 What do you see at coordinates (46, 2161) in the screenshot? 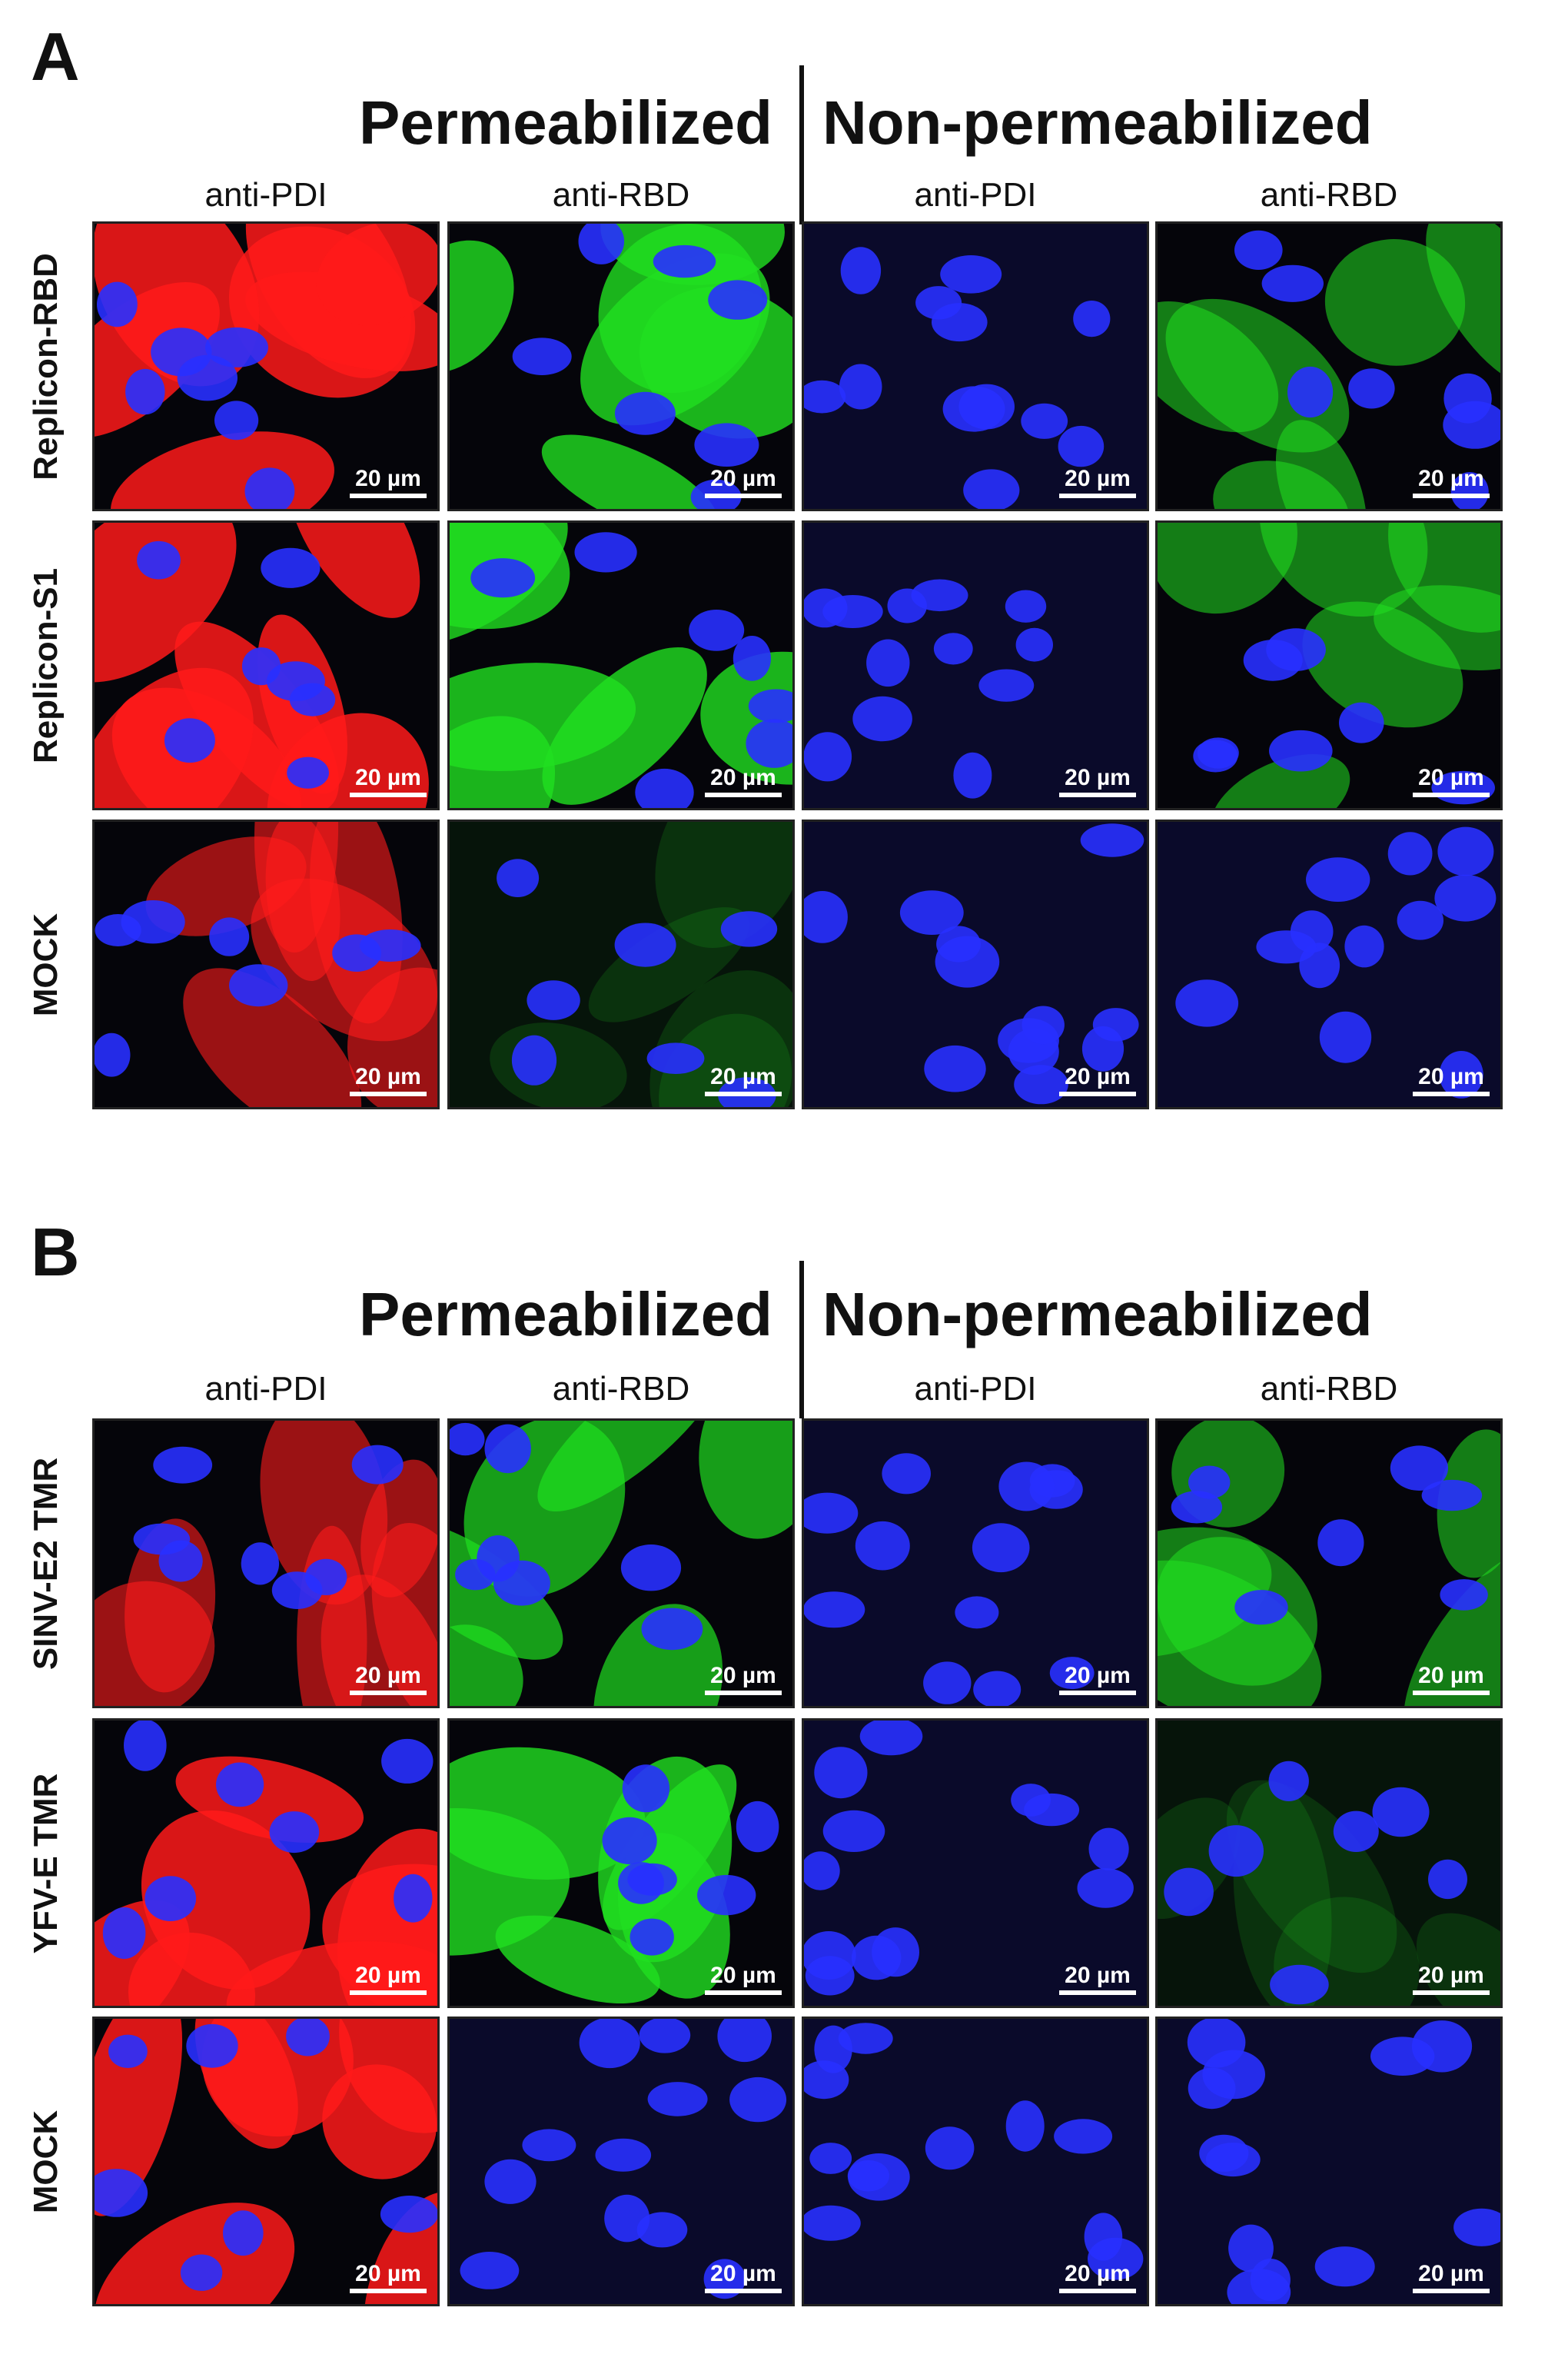
I see `row-label: MOCK` at bounding box center [46, 2161].